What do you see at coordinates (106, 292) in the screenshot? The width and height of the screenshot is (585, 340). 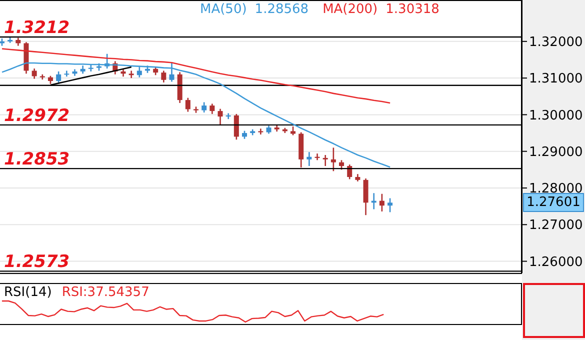 I see `series-label: RSI:37.54357` at bounding box center [106, 292].